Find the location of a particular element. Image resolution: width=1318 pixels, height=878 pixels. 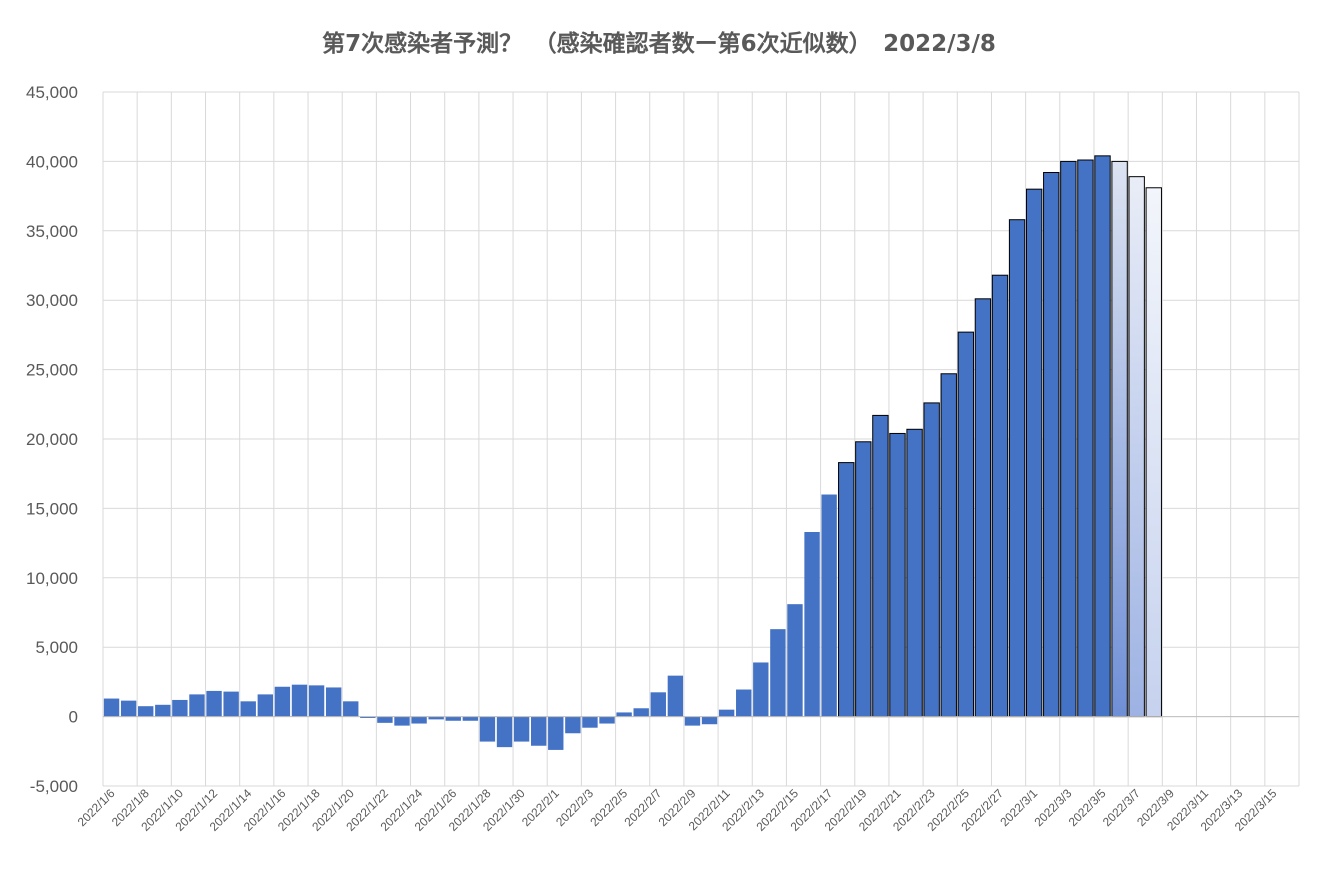

y-tick-label: 45,000 is located at coordinates (52, 92).